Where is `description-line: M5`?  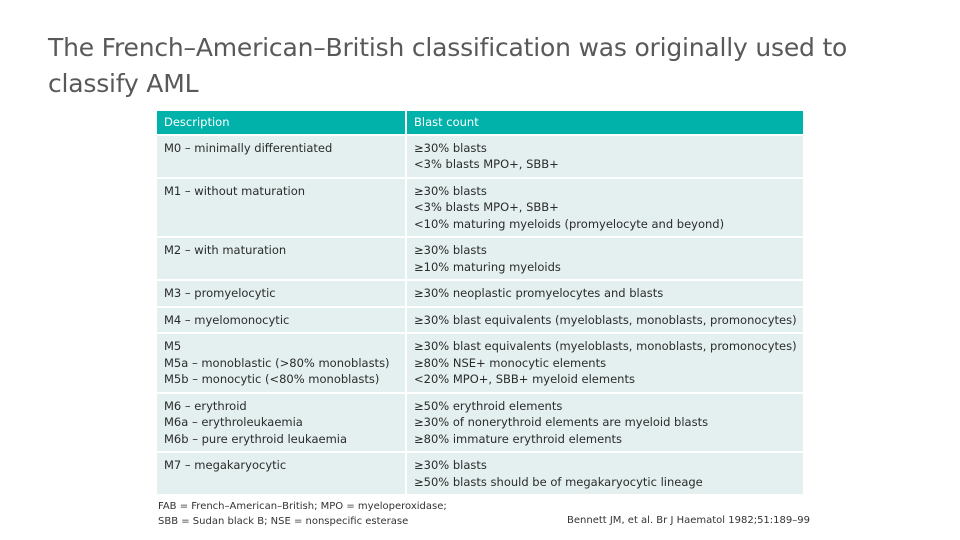
description-line: M5 is located at coordinates (173, 346).